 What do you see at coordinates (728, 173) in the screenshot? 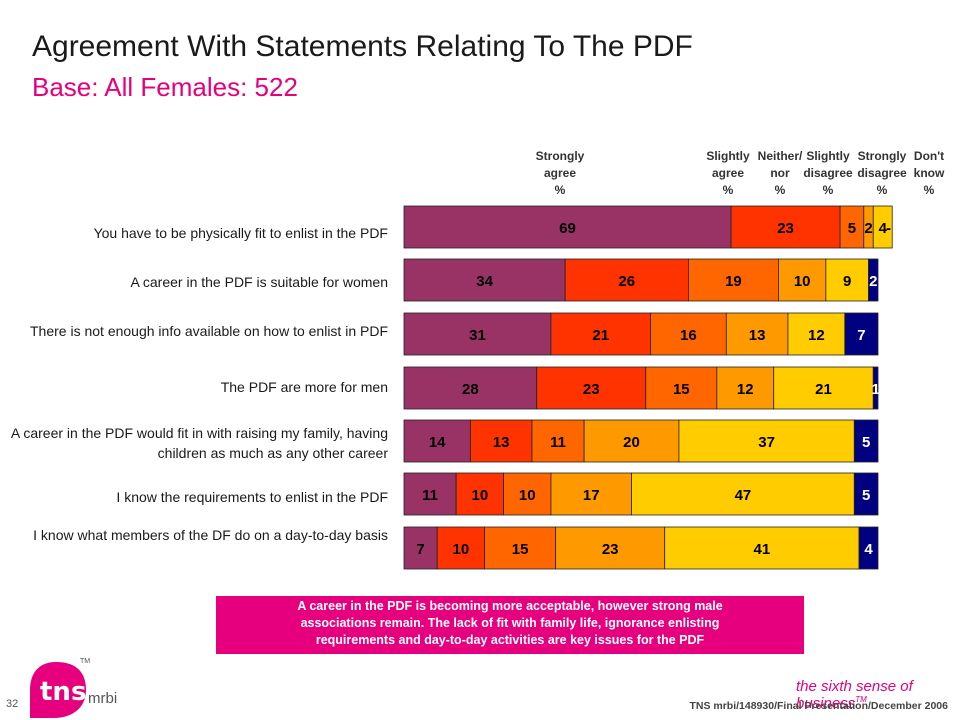
I see `header-slightly-agree: Slightly agree%` at bounding box center [728, 173].